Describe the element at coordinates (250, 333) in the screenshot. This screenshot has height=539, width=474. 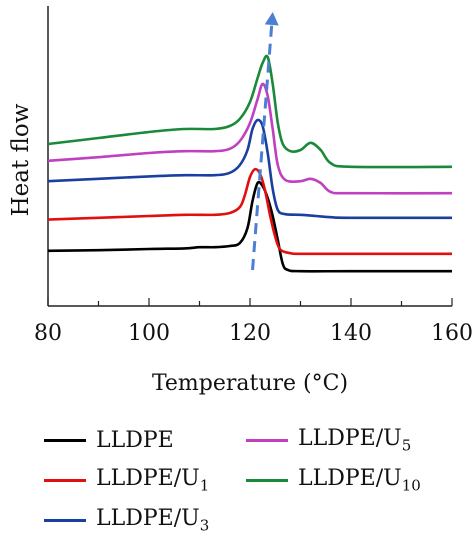
I see `x-tick-label: 120` at that location.